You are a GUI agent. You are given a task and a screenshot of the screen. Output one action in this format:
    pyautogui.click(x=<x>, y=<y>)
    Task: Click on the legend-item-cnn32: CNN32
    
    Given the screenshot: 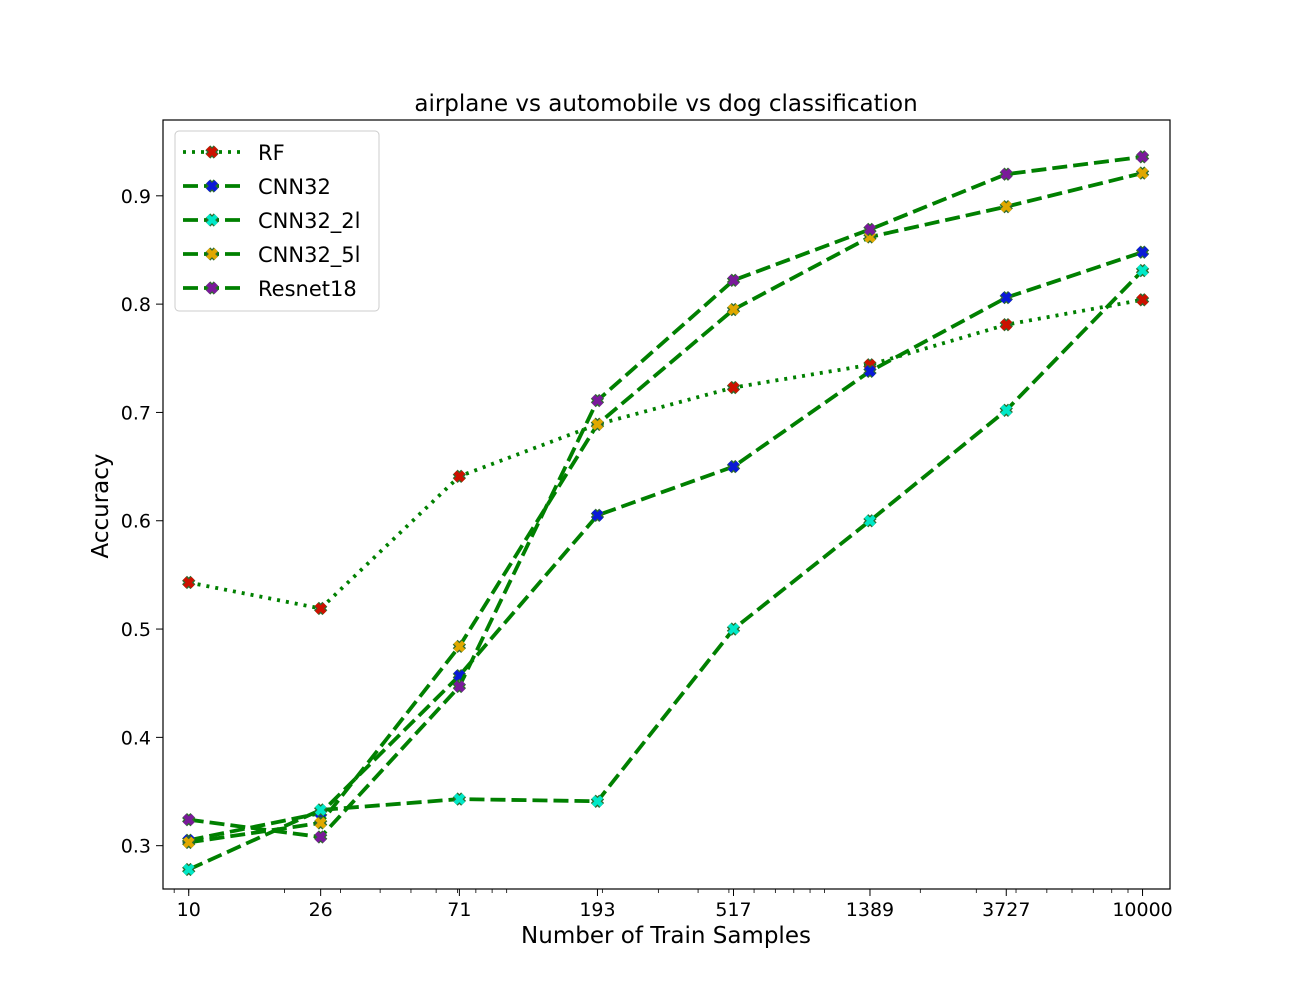 What is the action you would take?
    pyautogui.click(x=257, y=187)
    